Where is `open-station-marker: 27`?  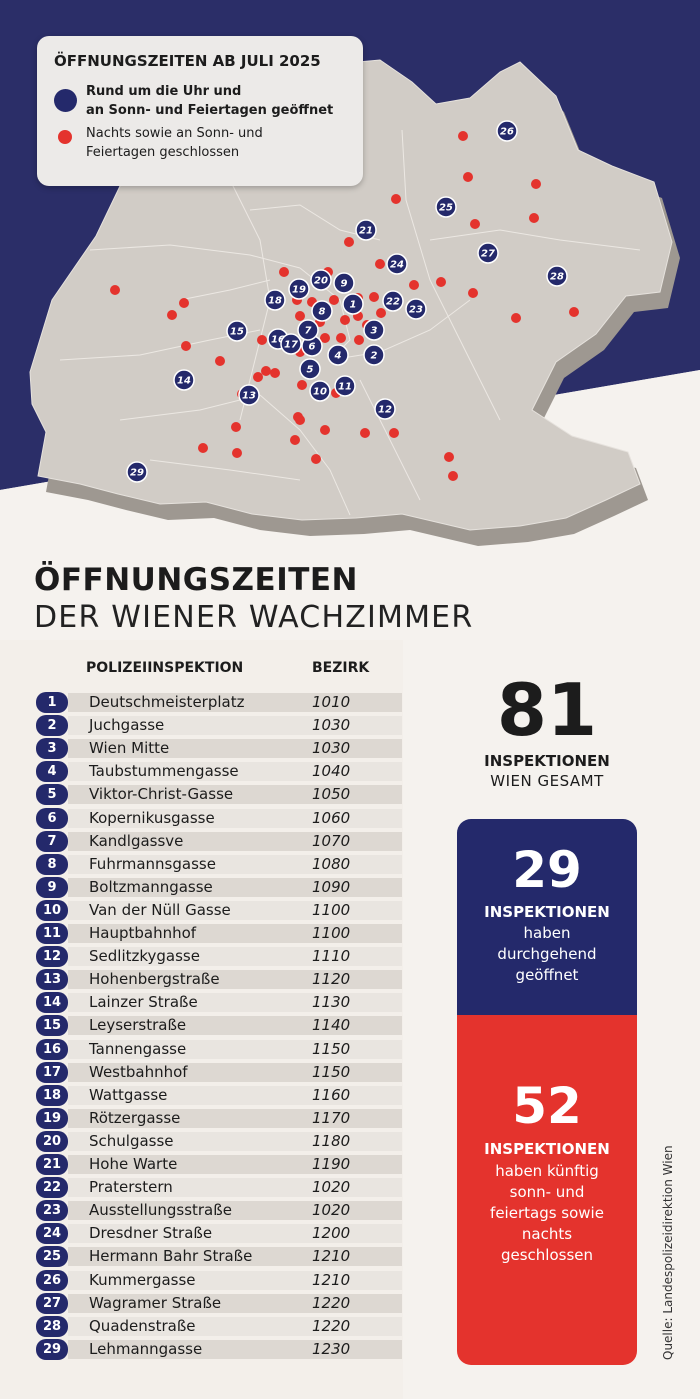 open-station-marker: 27 is located at coordinates (488, 253).